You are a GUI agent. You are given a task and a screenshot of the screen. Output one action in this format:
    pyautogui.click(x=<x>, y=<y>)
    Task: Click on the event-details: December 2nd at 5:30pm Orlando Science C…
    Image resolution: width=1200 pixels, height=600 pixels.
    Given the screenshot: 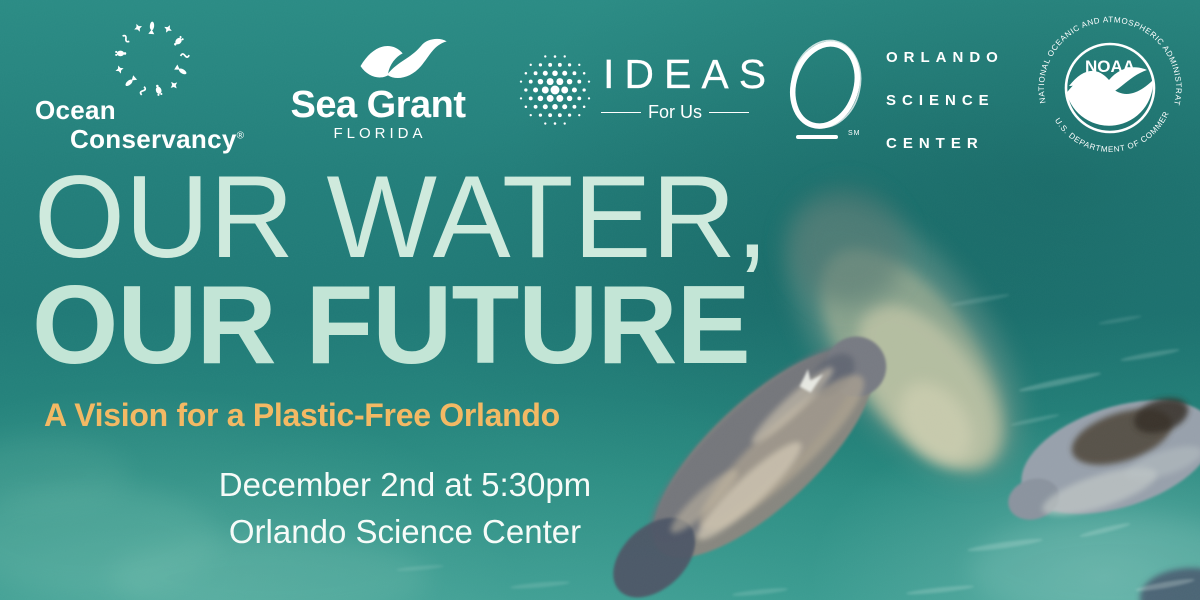 What is the action you would take?
    pyautogui.click(x=405, y=508)
    